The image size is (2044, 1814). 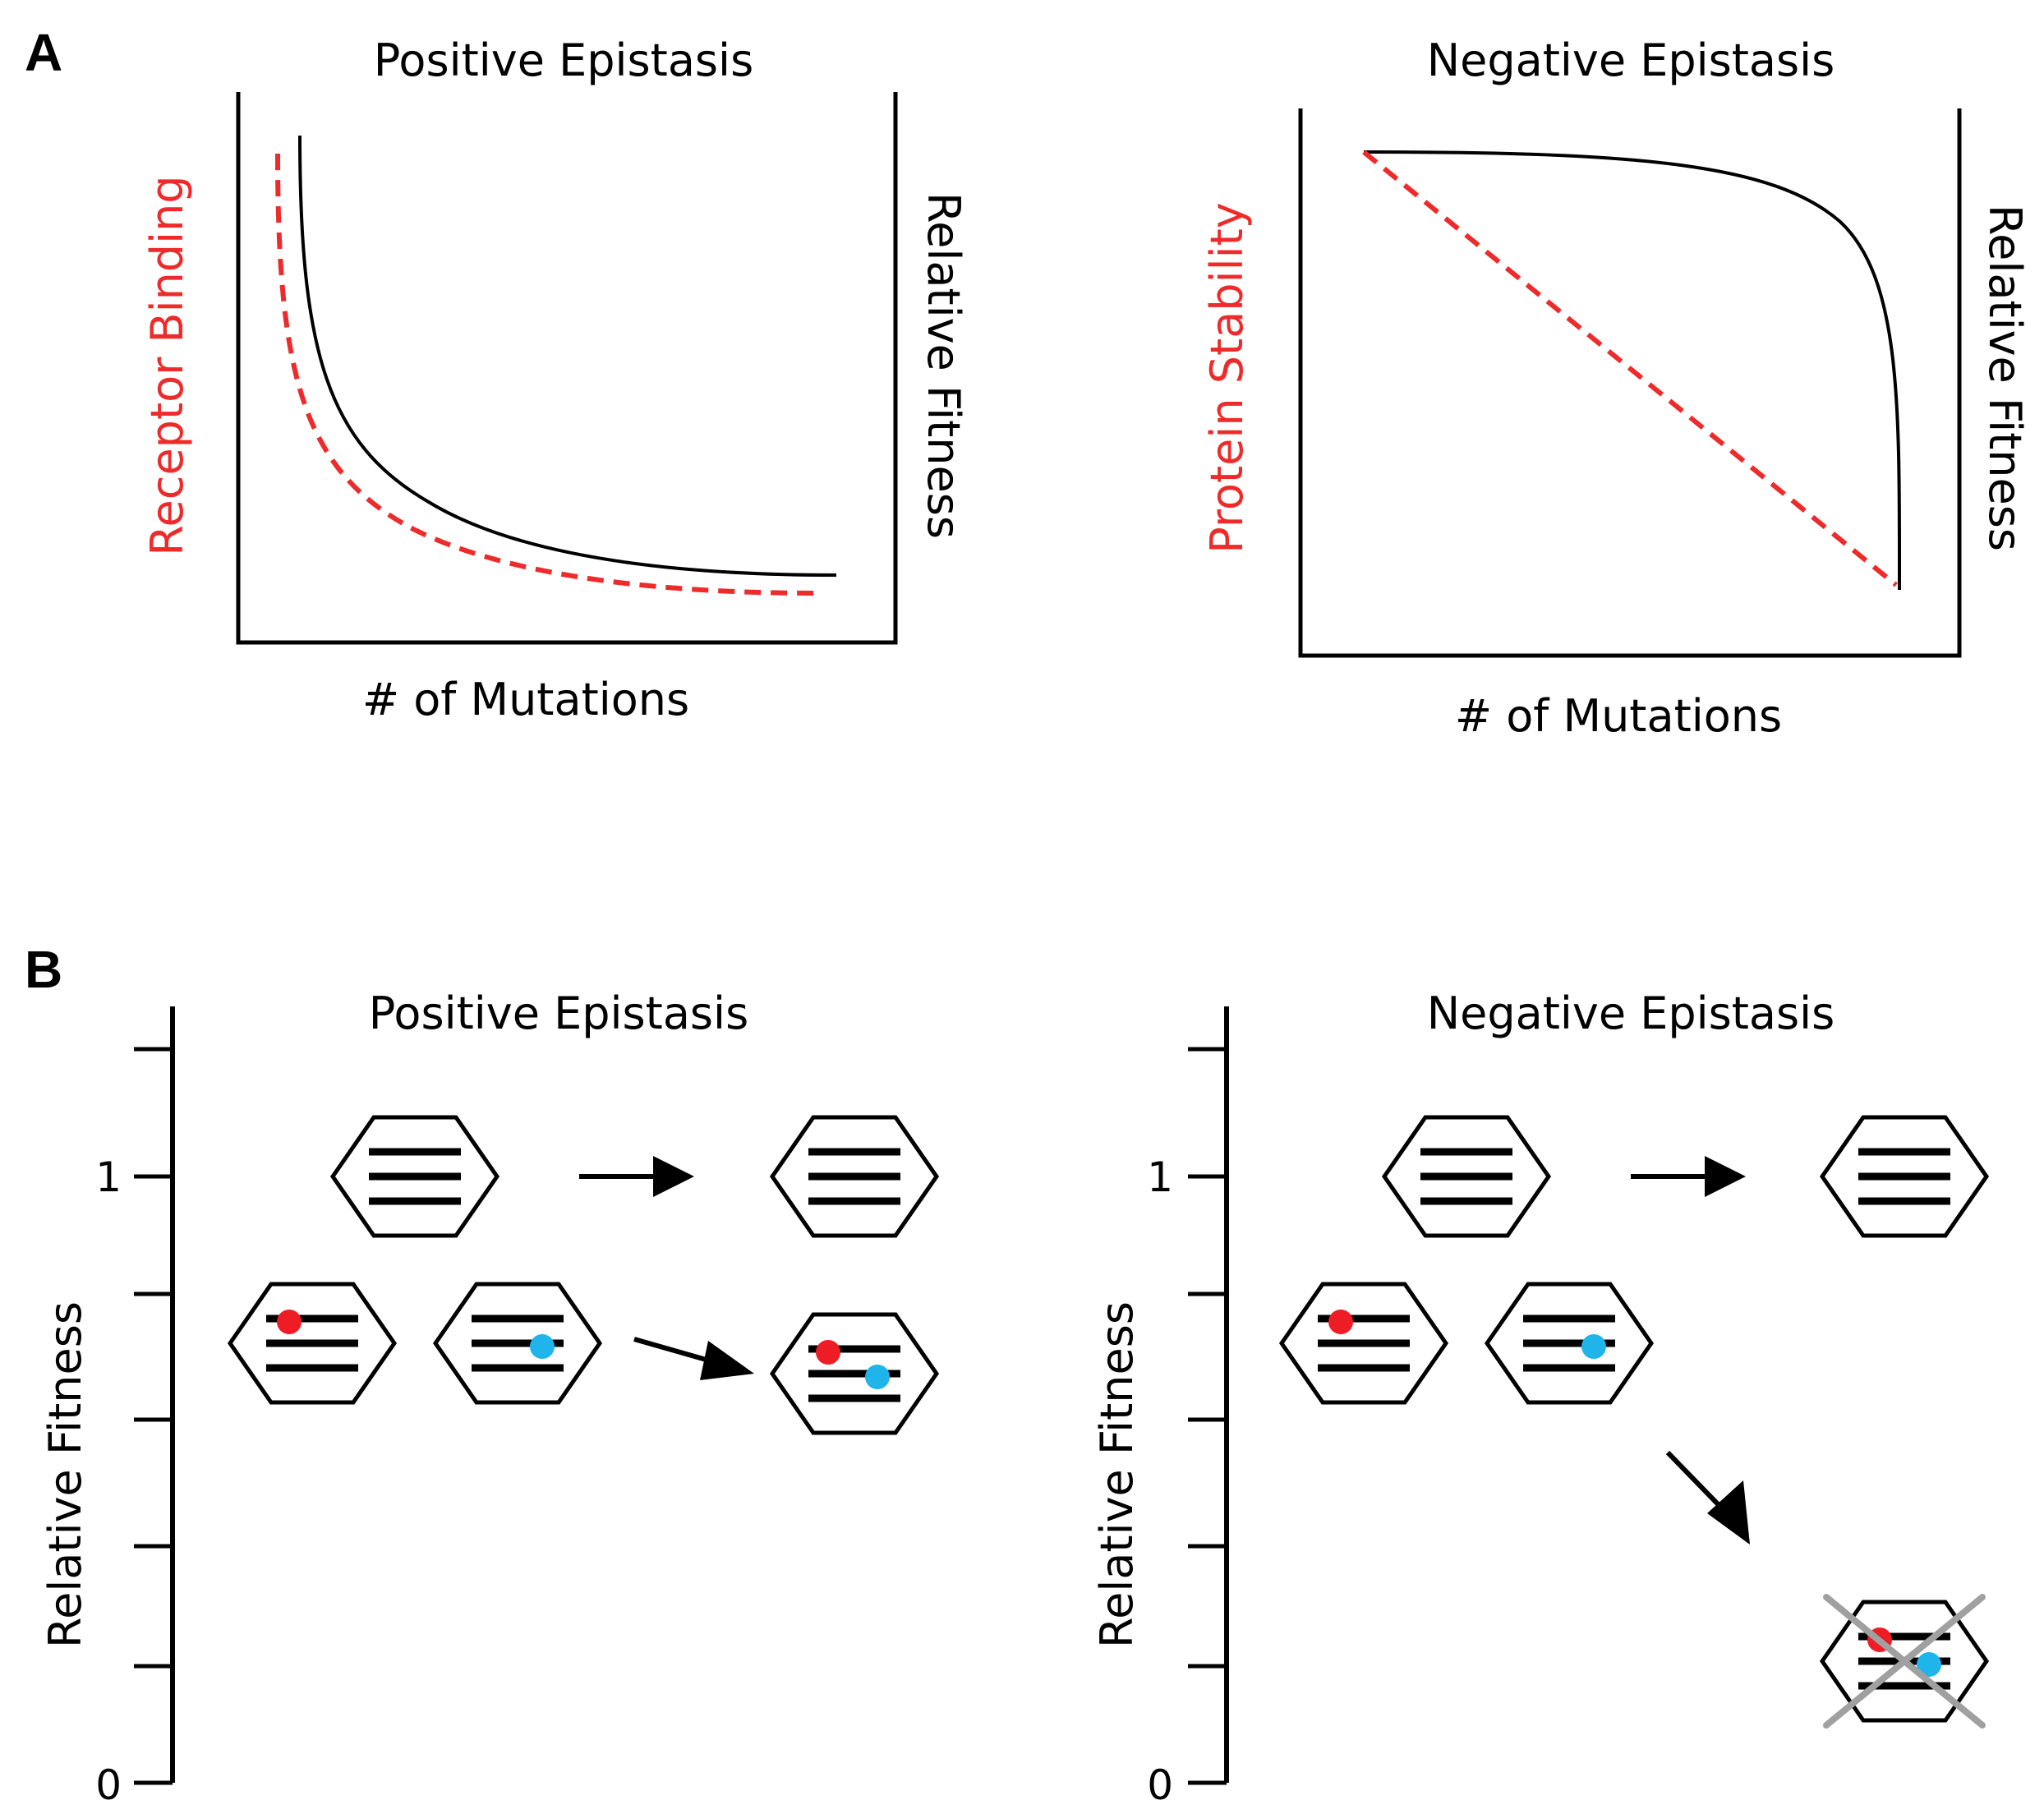 What do you see at coordinates (1631, 61) in the screenshot?
I see `panel-a-negative-title: Negative Epistasis` at bounding box center [1631, 61].